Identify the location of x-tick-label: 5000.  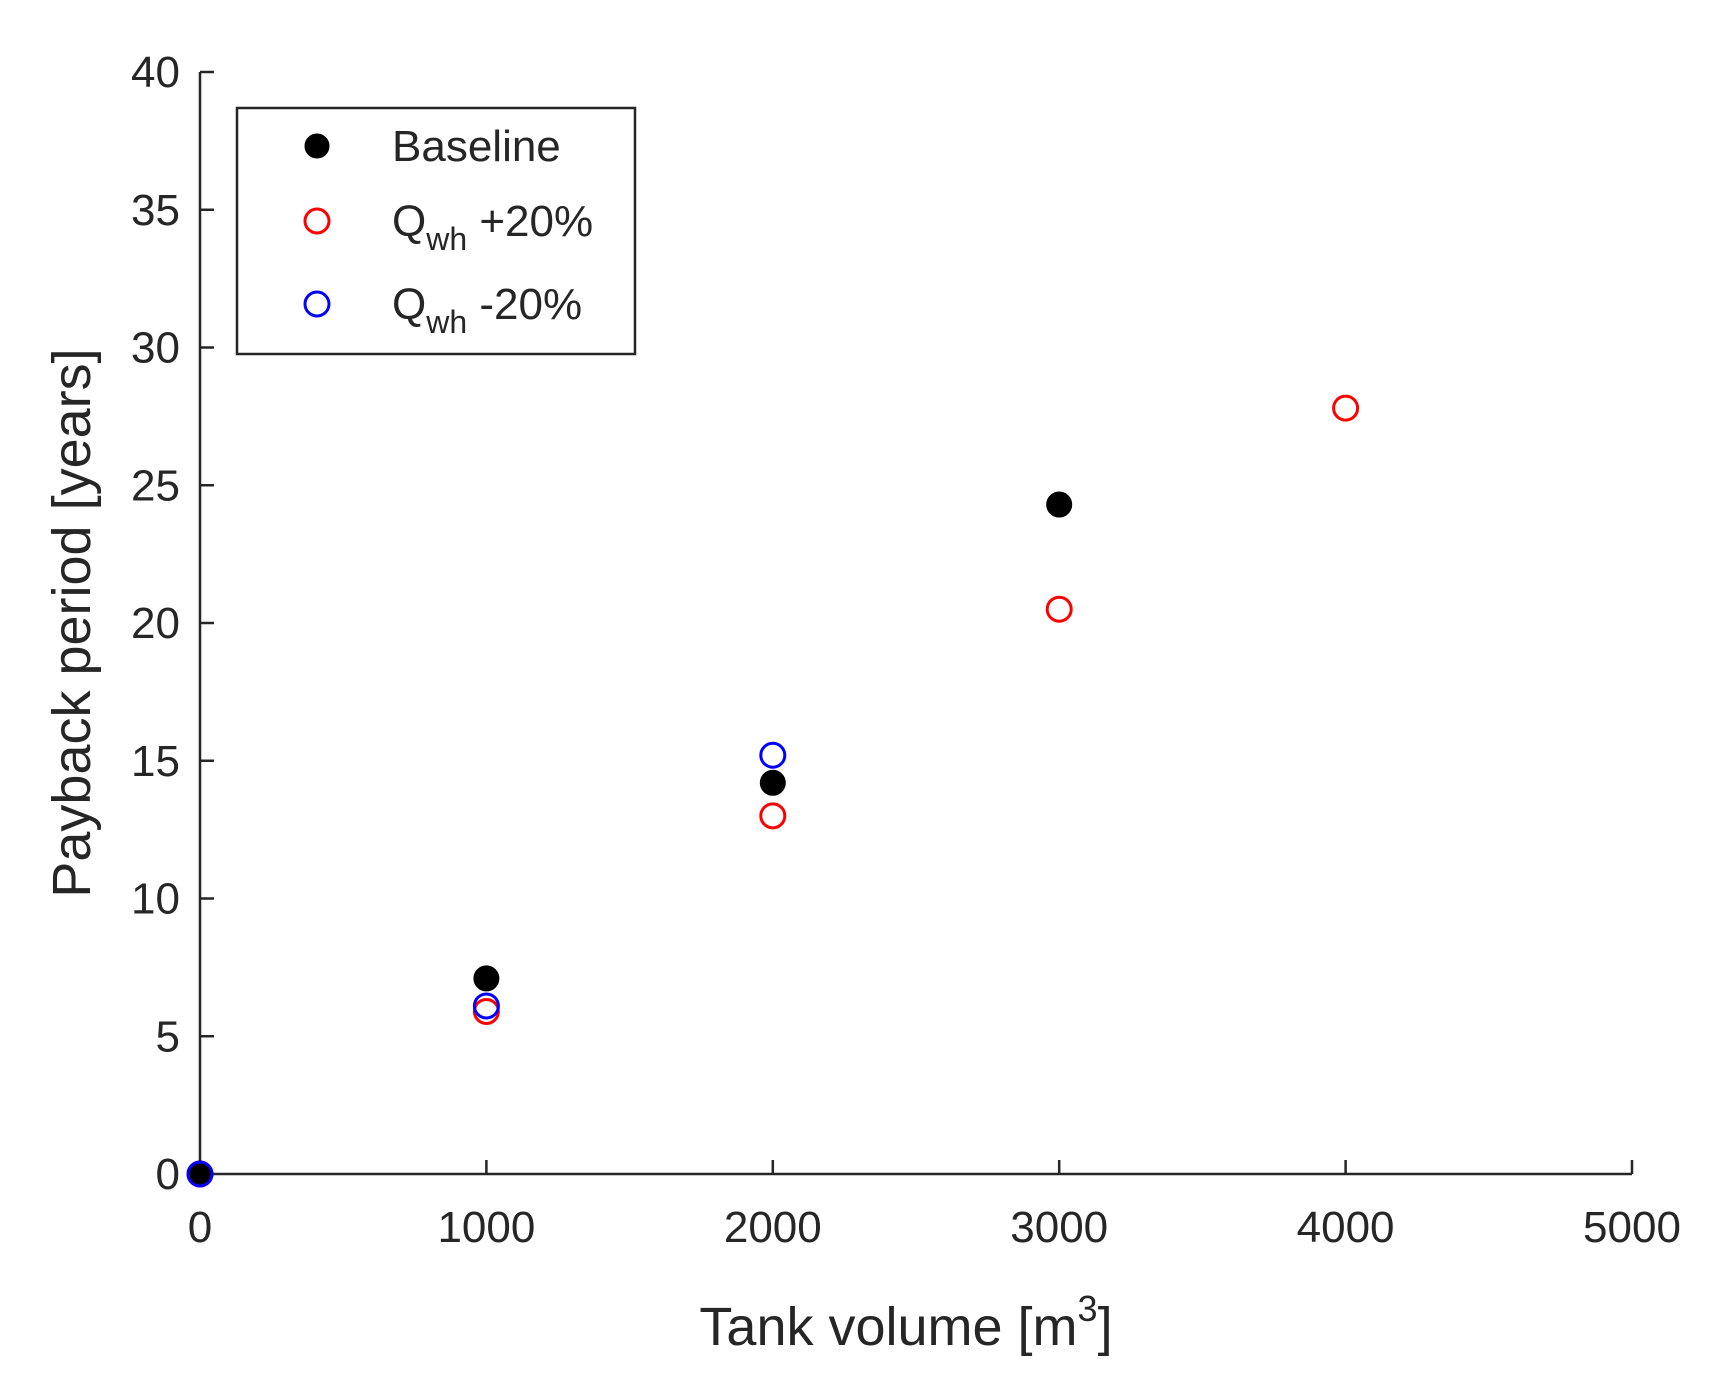
(1632, 1227).